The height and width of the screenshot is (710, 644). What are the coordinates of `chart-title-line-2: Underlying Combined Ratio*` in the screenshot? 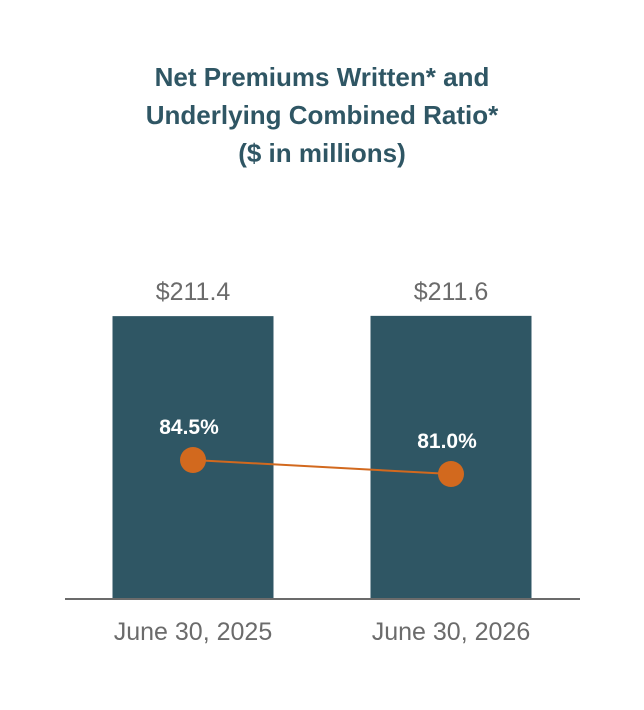 It's located at (322, 115).